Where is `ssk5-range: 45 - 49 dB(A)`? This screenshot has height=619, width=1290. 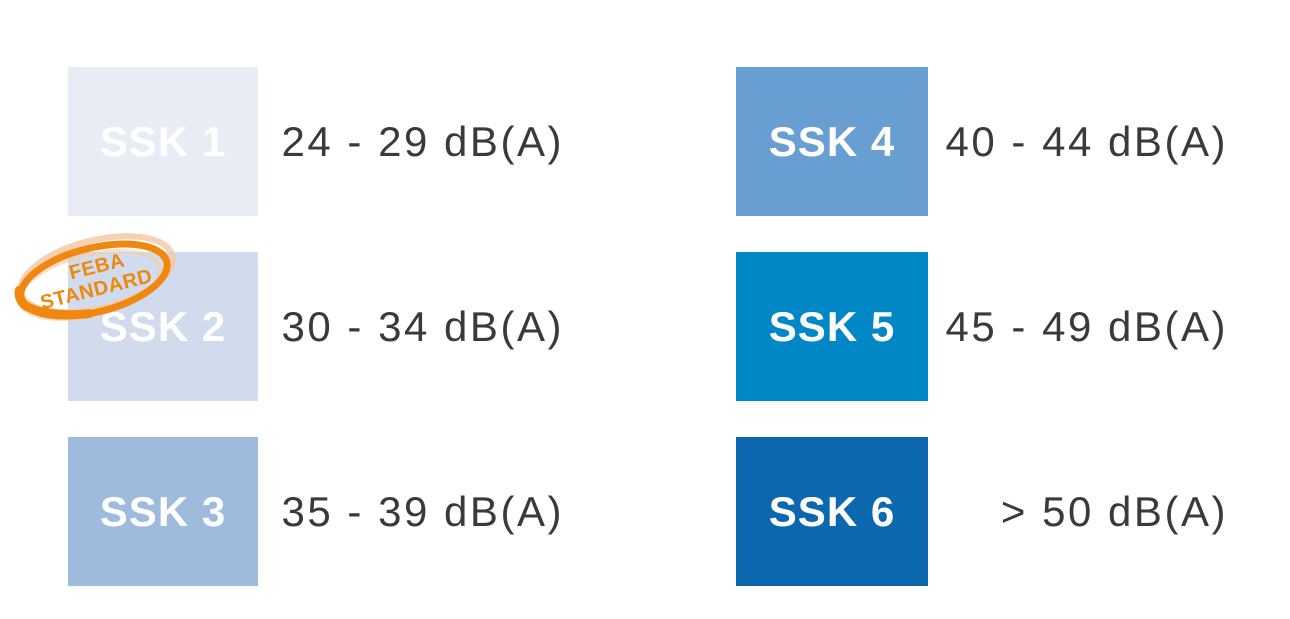
ssk5-range: 45 - 49 dB(A) is located at coordinates (1086, 326).